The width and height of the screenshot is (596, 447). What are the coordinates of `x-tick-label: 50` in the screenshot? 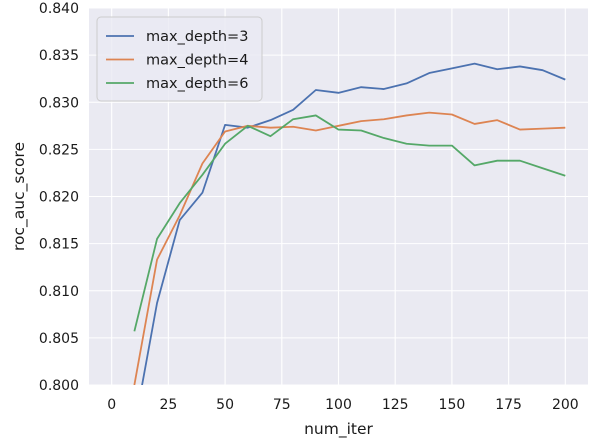 It's located at (225, 405).